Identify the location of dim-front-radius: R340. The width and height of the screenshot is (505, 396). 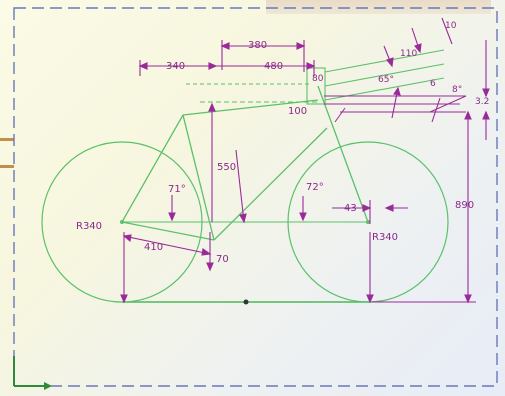
(385, 237).